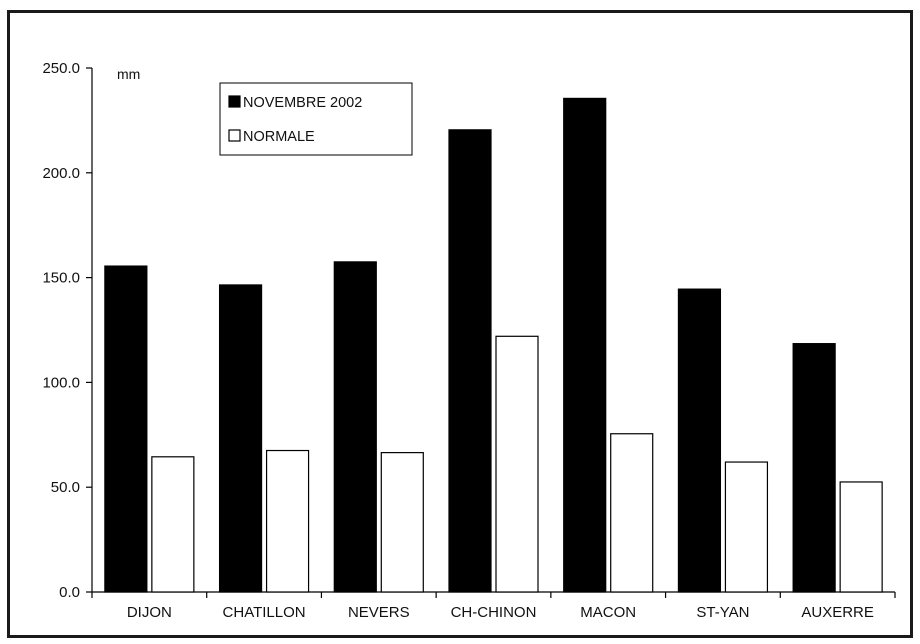 This screenshot has height=644, width=920. What do you see at coordinates (69, 592) in the screenshot?
I see `y-tick-label: 0.0` at bounding box center [69, 592].